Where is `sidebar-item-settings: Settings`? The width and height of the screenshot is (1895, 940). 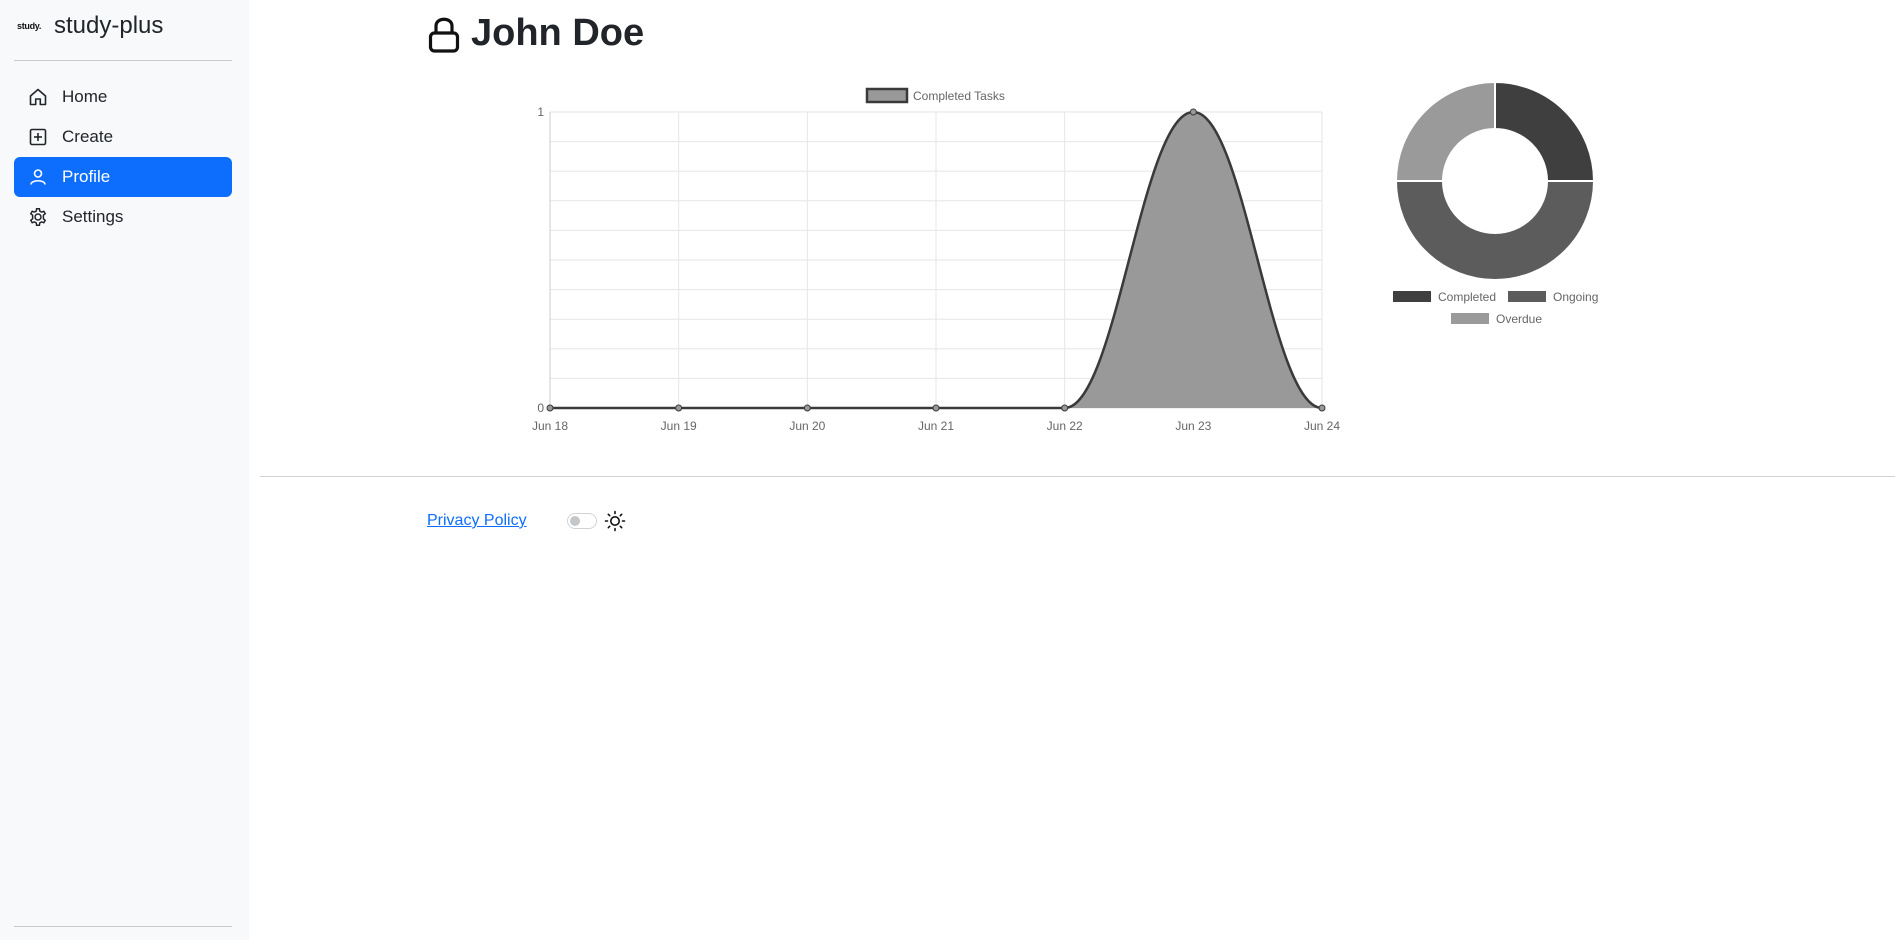
sidebar-item-settings: Settings is located at coordinates (123, 217).